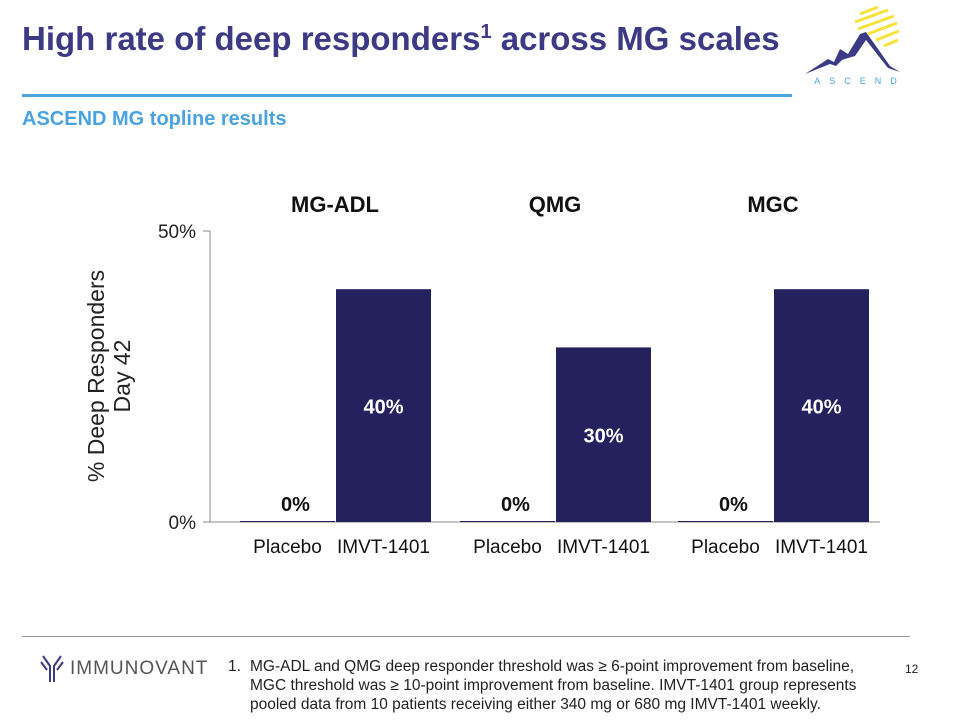 This screenshot has width=960, height=720. I want to click on antibody-icon, so click(52, 668).